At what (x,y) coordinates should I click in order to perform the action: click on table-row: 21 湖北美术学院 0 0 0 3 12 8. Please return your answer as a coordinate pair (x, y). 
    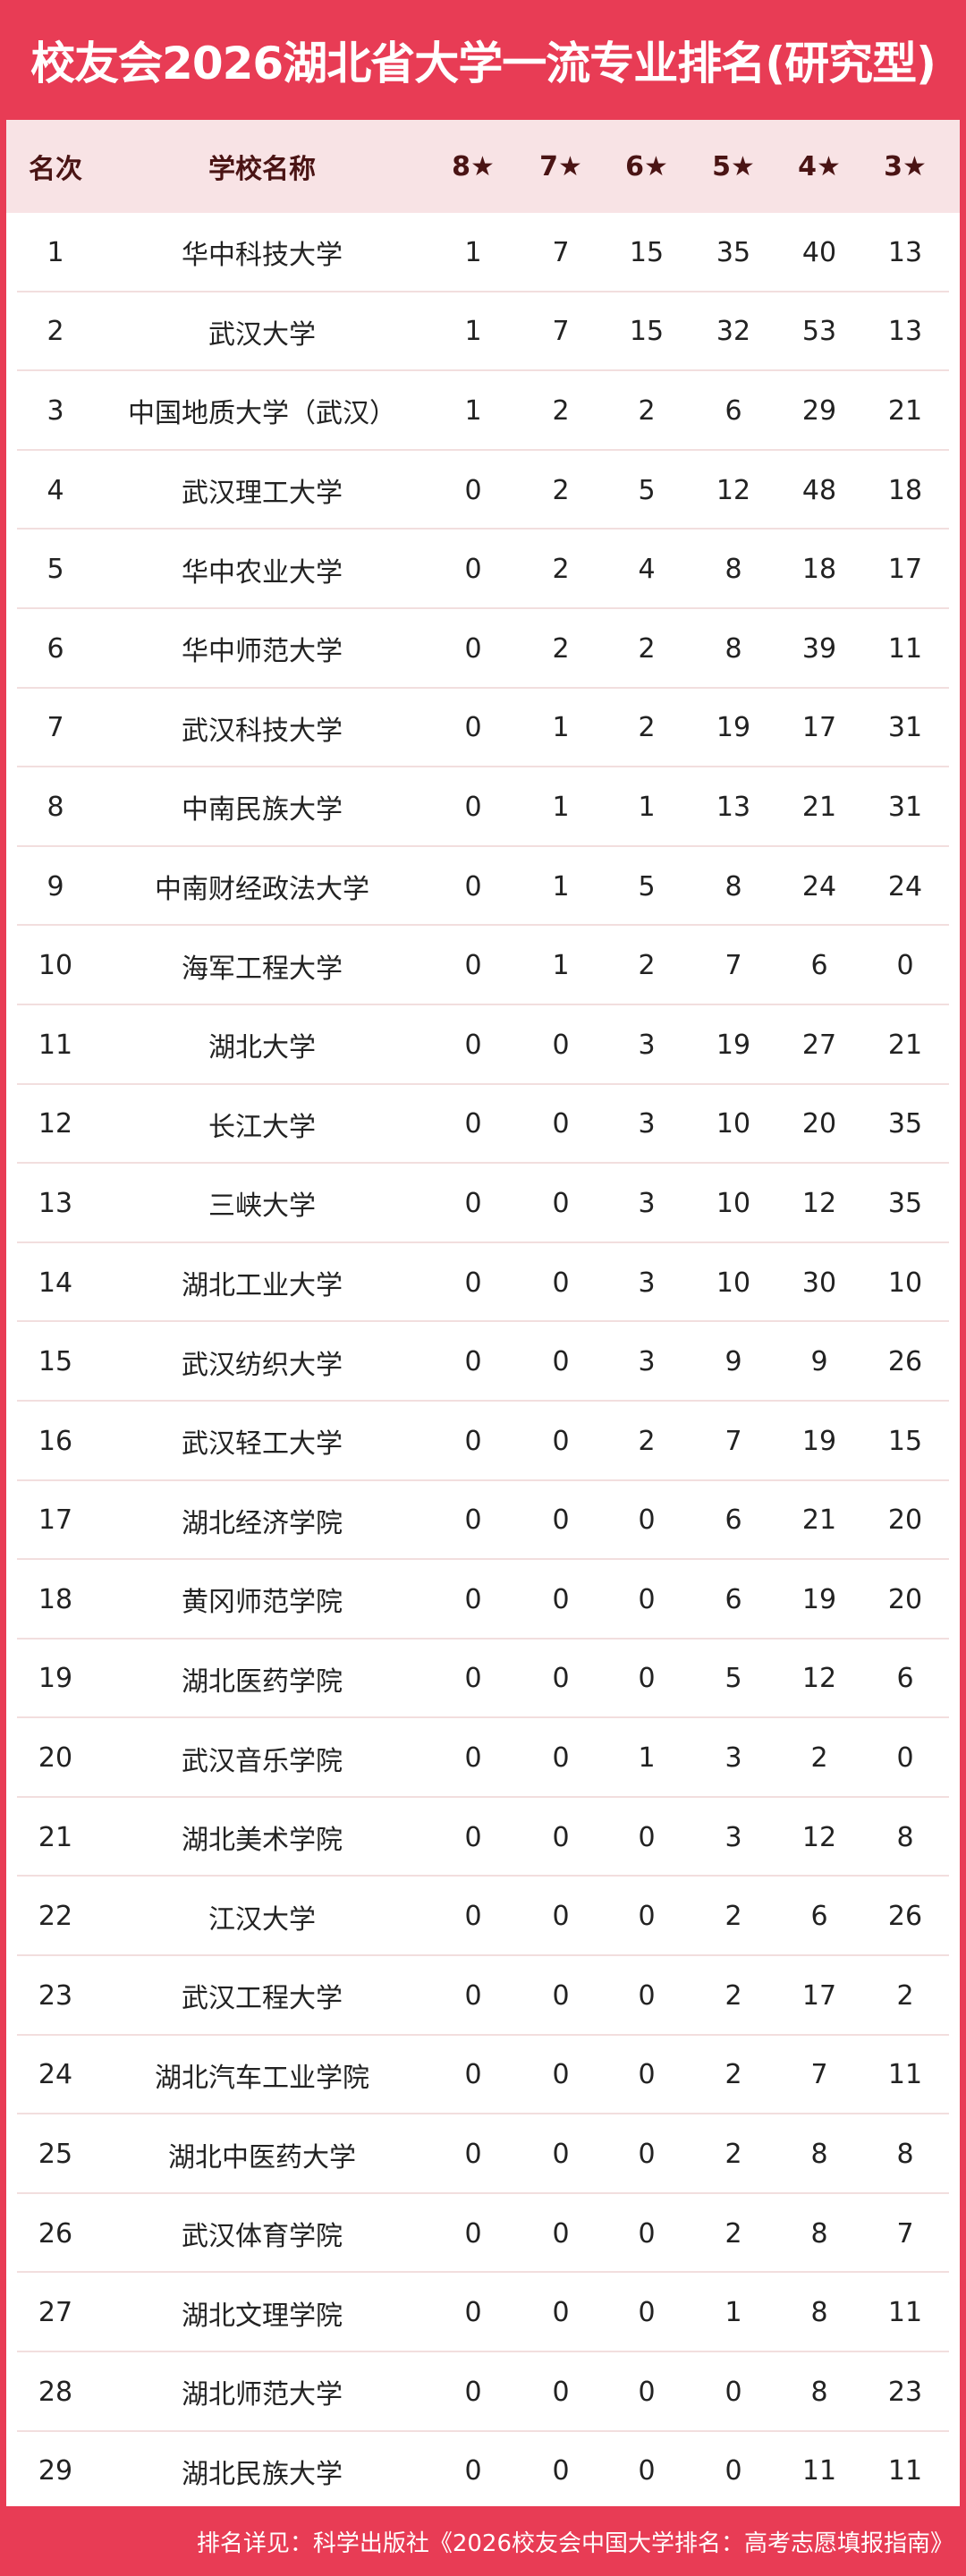
    Looking at the image, I should click on (483, 1837).